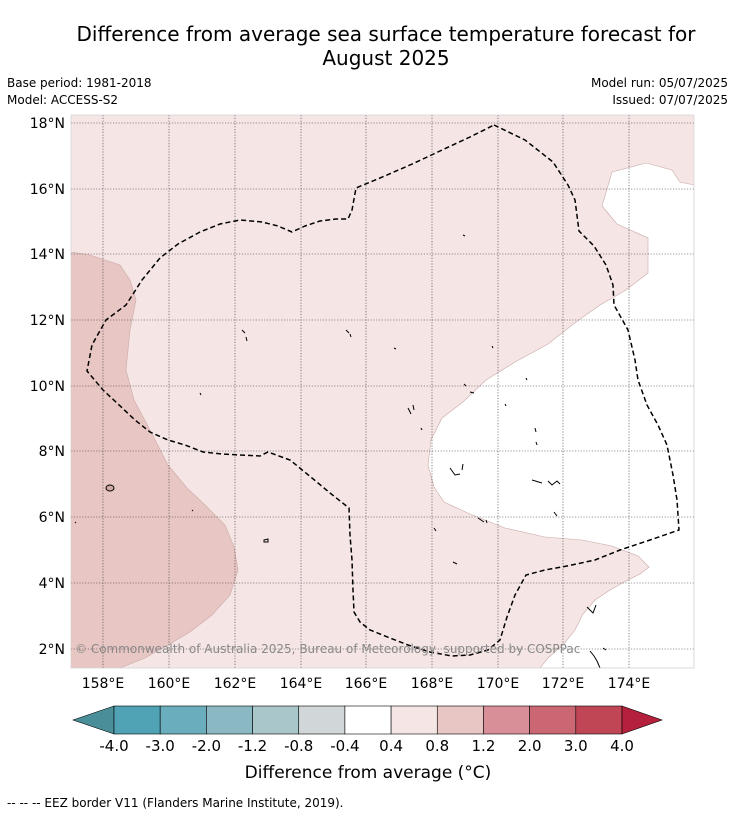 This screenshot has width=736, height=816. What do you see at coordinates (252, 746) in the screenshot?
I see `colorbar-tick-label: -1.2` at bounding box center [252, 746].